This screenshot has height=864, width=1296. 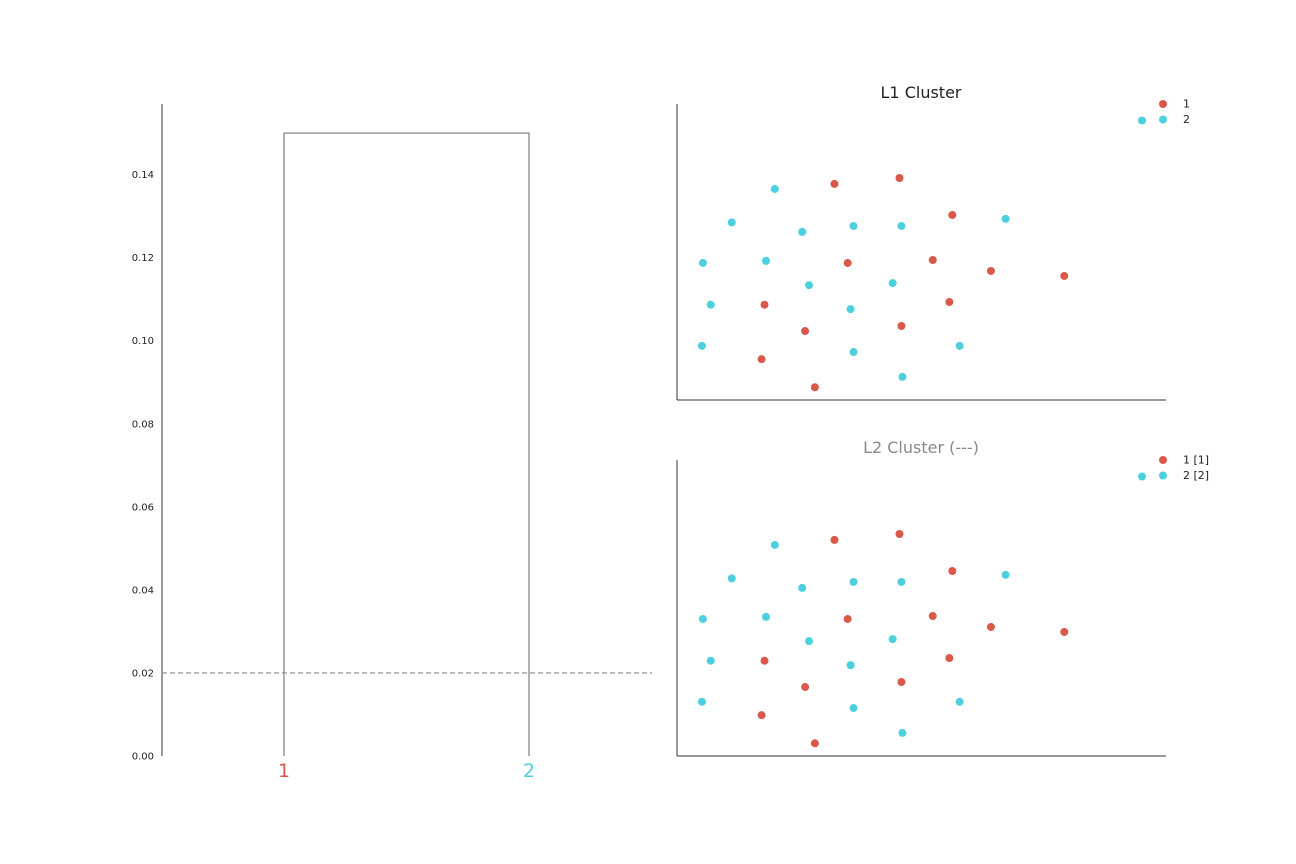 What do you see at coordinates (284, 771) in the screenshot?
I see `dendrogram-leaf-label: 1` at bounding box center [284, 771].